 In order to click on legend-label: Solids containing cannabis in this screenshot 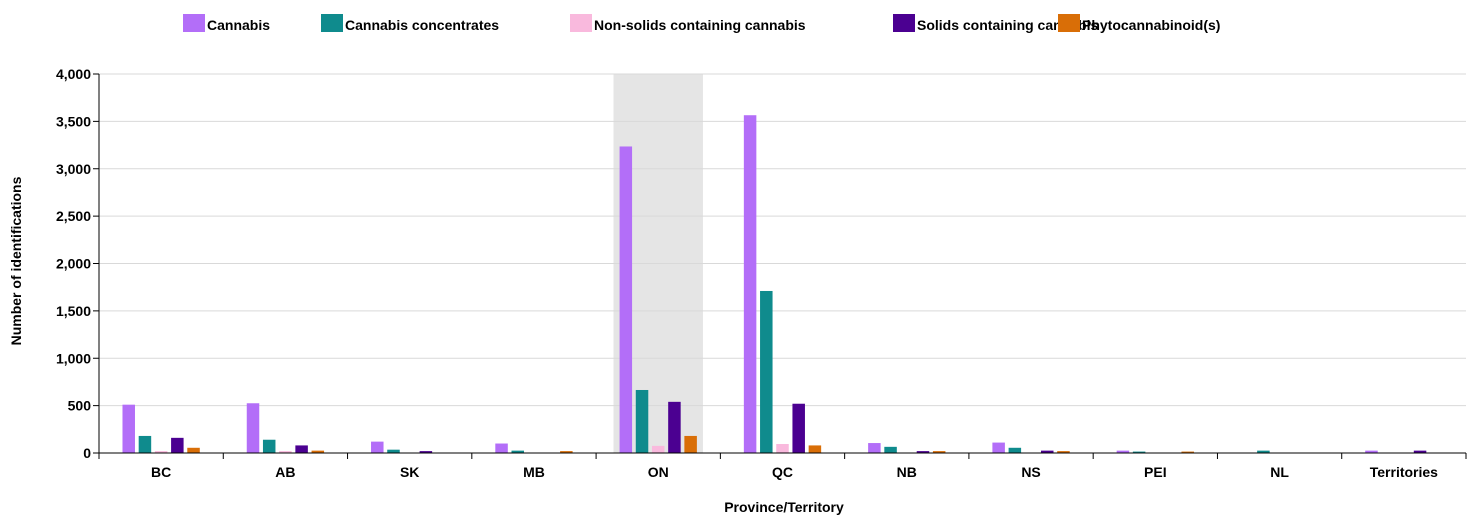, I will do `click(1007, 25)`.